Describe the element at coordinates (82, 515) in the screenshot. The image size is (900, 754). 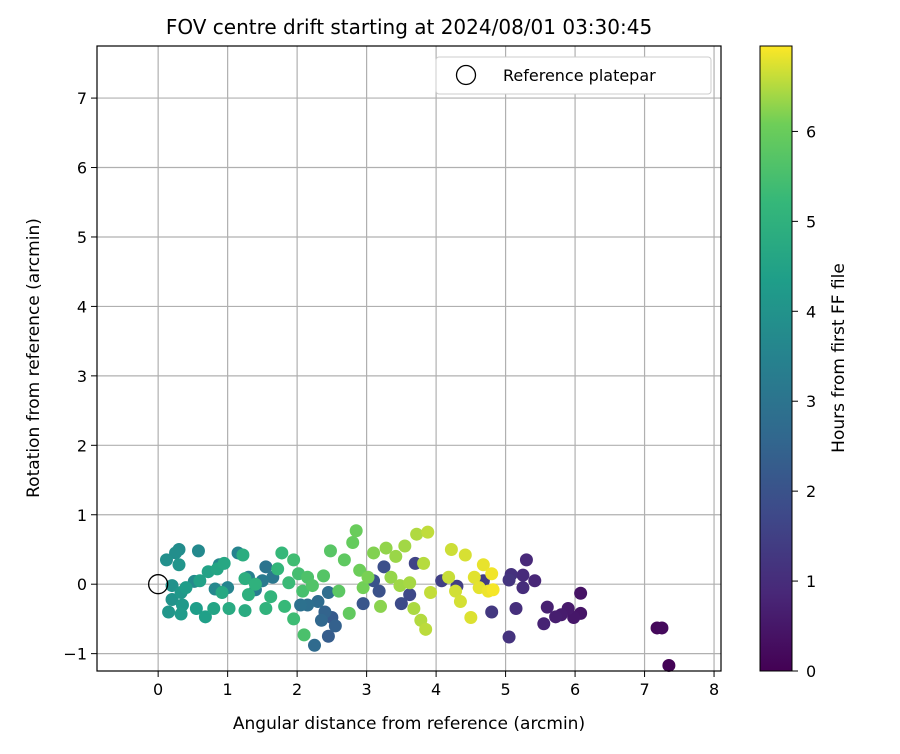
I see `y-tick-label: 1` at that location.